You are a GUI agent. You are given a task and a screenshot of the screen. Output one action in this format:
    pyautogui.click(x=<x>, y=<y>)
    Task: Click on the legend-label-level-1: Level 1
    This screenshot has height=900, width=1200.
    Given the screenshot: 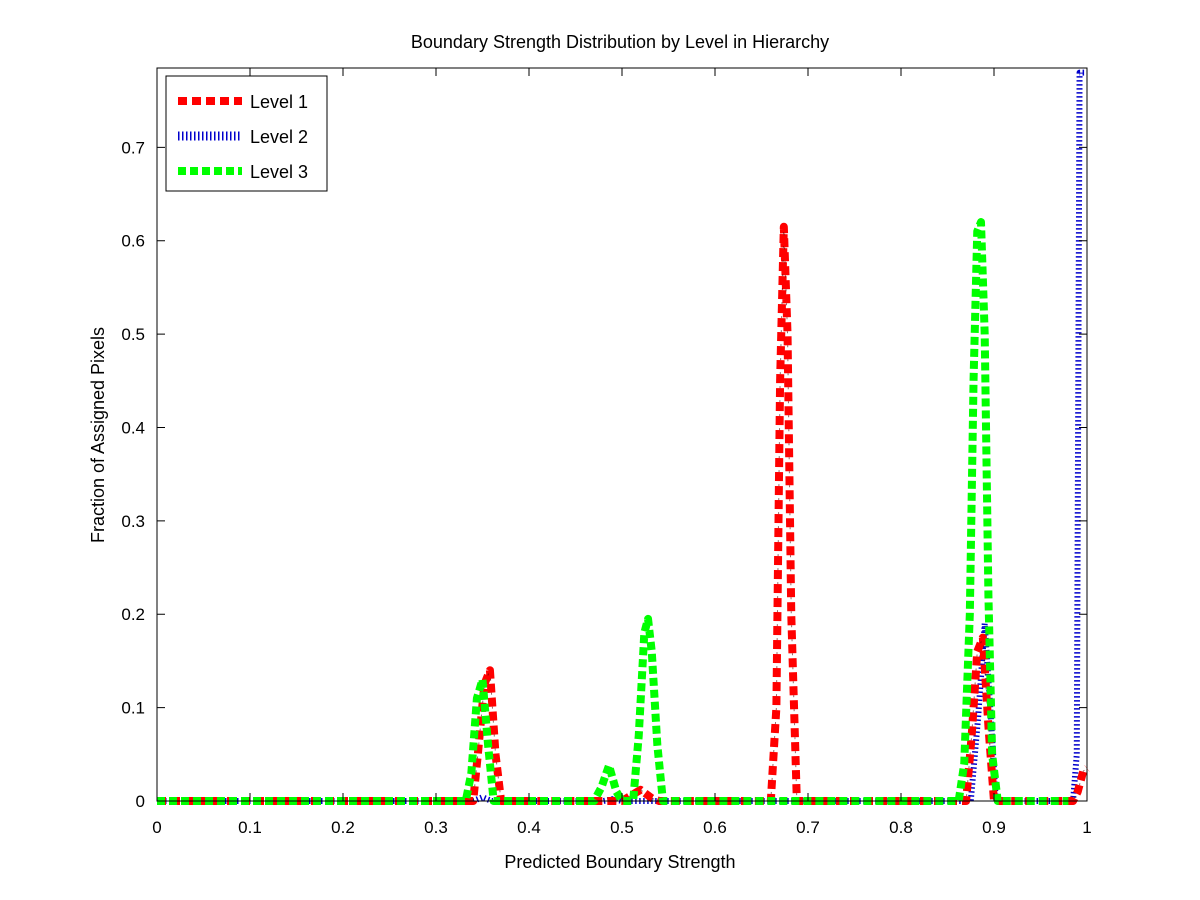 What is the action you would take?
    pyautogui.click(x=279, y=102)
    